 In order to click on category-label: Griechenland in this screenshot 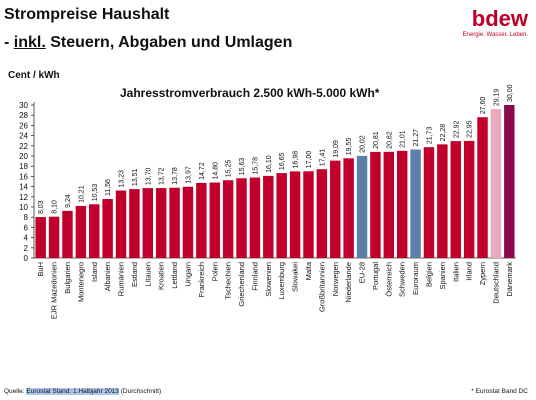, I will do `click(241, 284)`.